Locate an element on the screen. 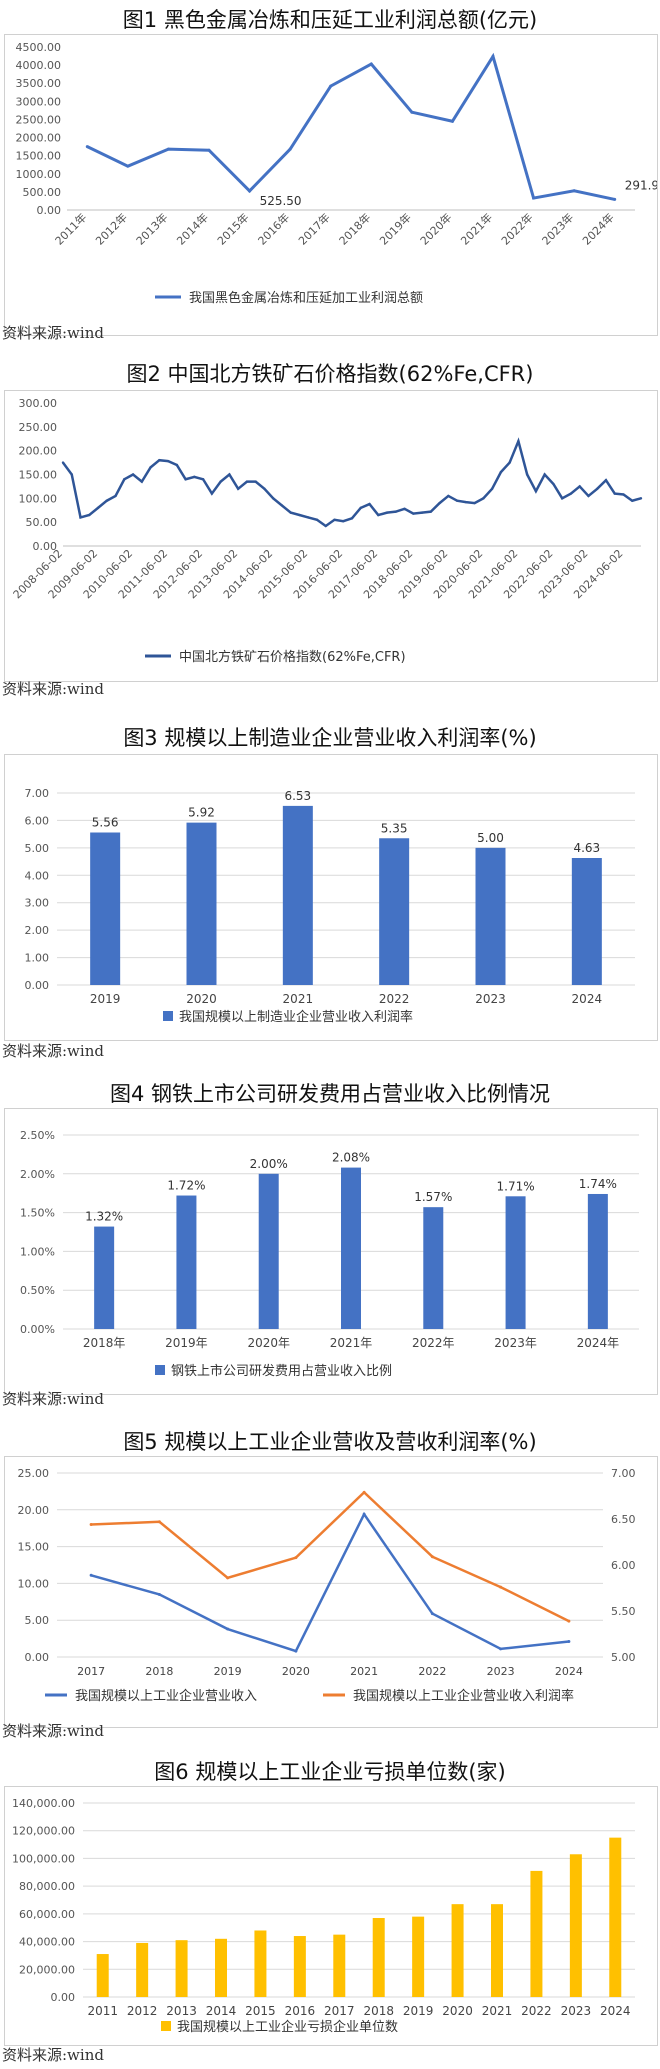  chart5-series-2-line is located at coordinates (330, 1556).